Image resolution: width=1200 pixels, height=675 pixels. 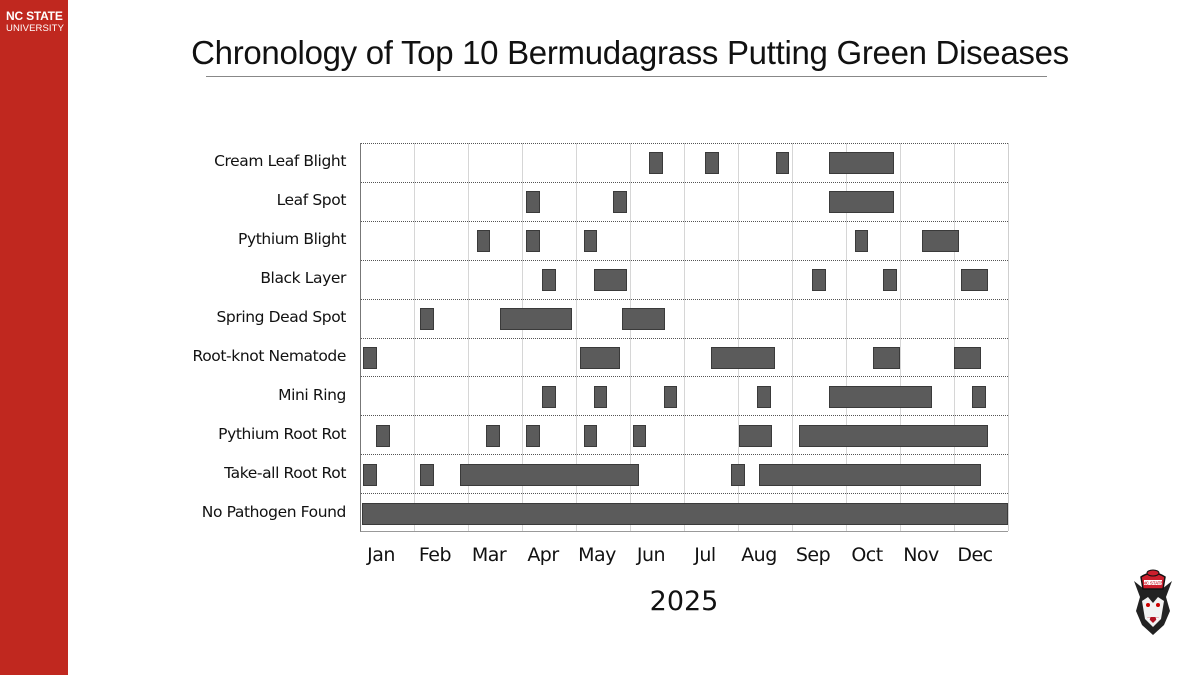 I want to click on brand-name: NC STATE, so click(x=34, y=16).